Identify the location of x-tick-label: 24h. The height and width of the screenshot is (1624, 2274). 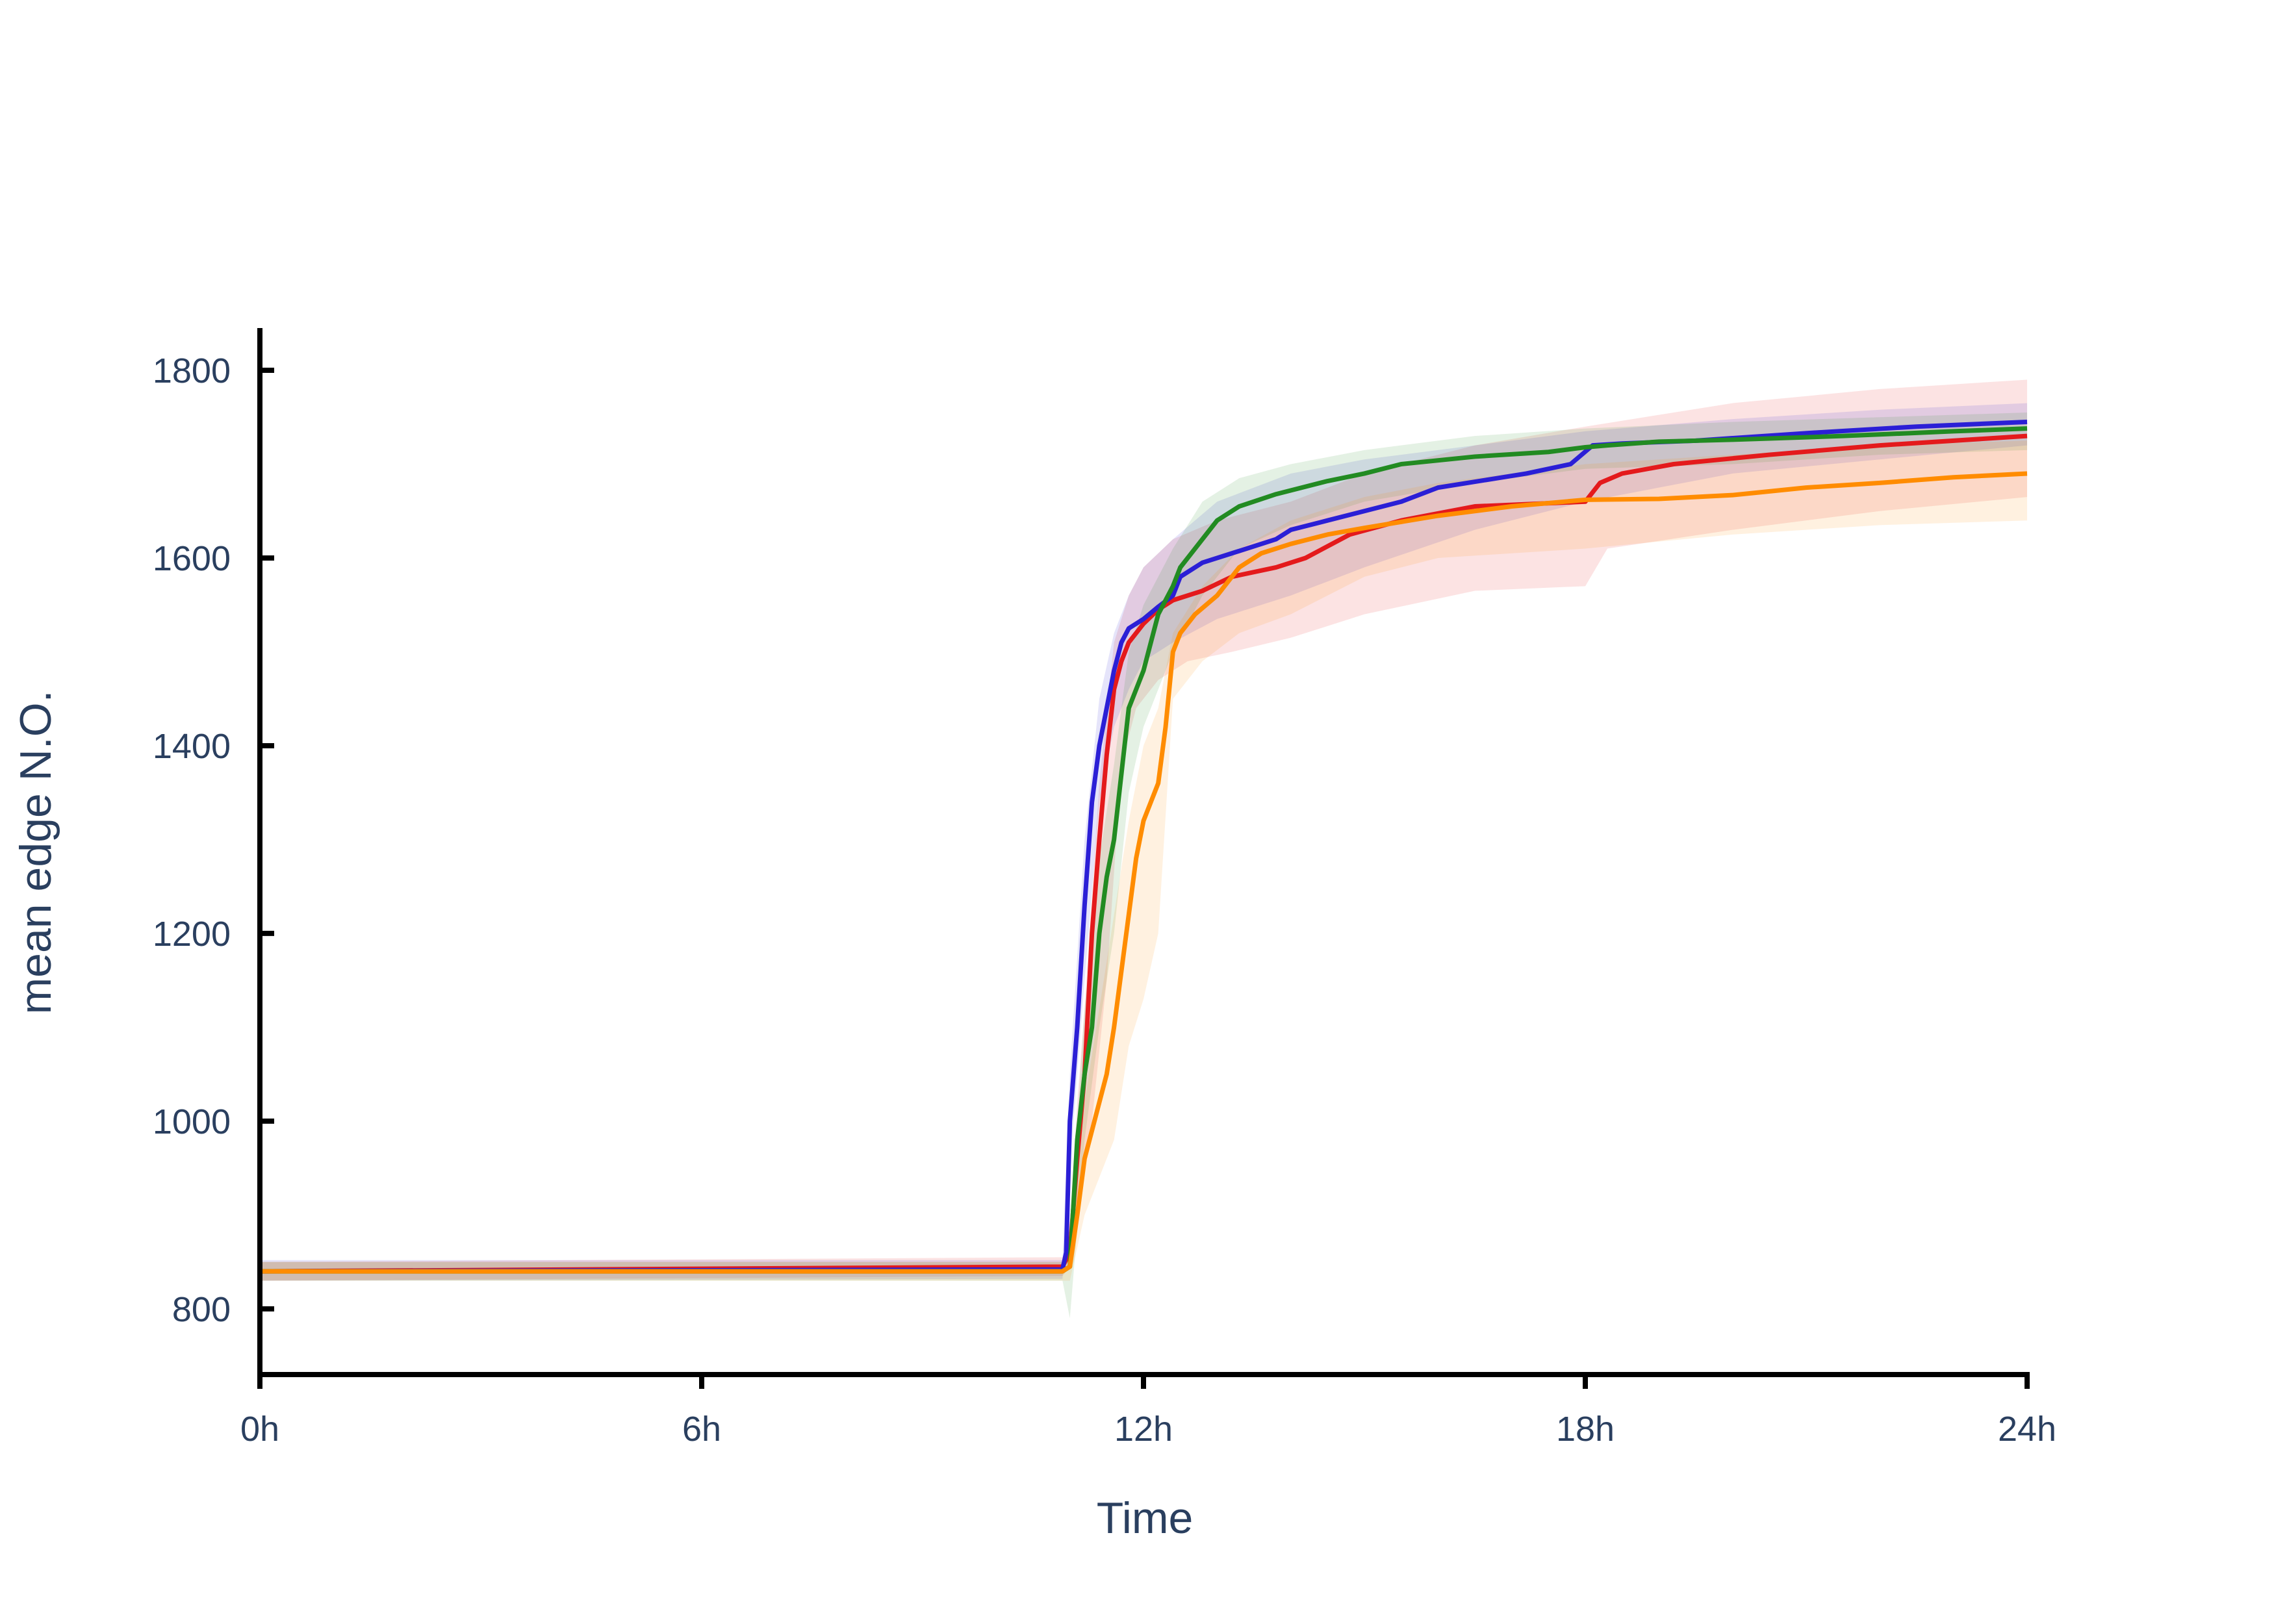
(2027, 1429).